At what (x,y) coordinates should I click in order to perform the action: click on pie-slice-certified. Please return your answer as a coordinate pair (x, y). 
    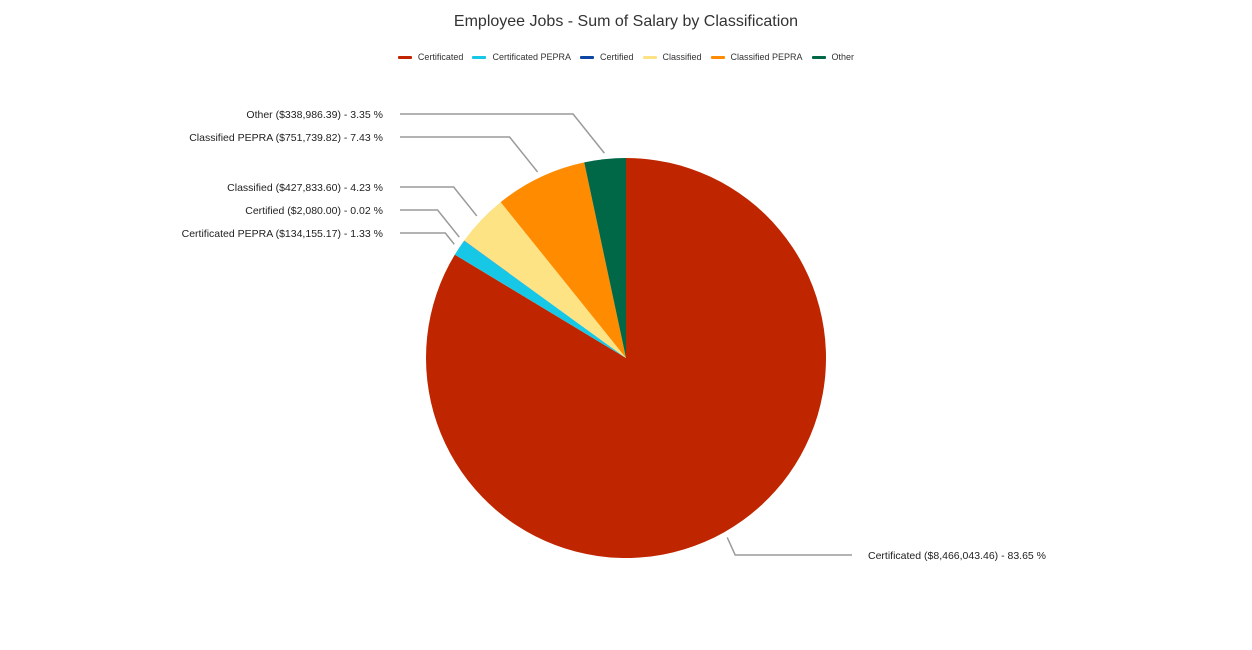
    Looking at the image, I should click on (545, 299).